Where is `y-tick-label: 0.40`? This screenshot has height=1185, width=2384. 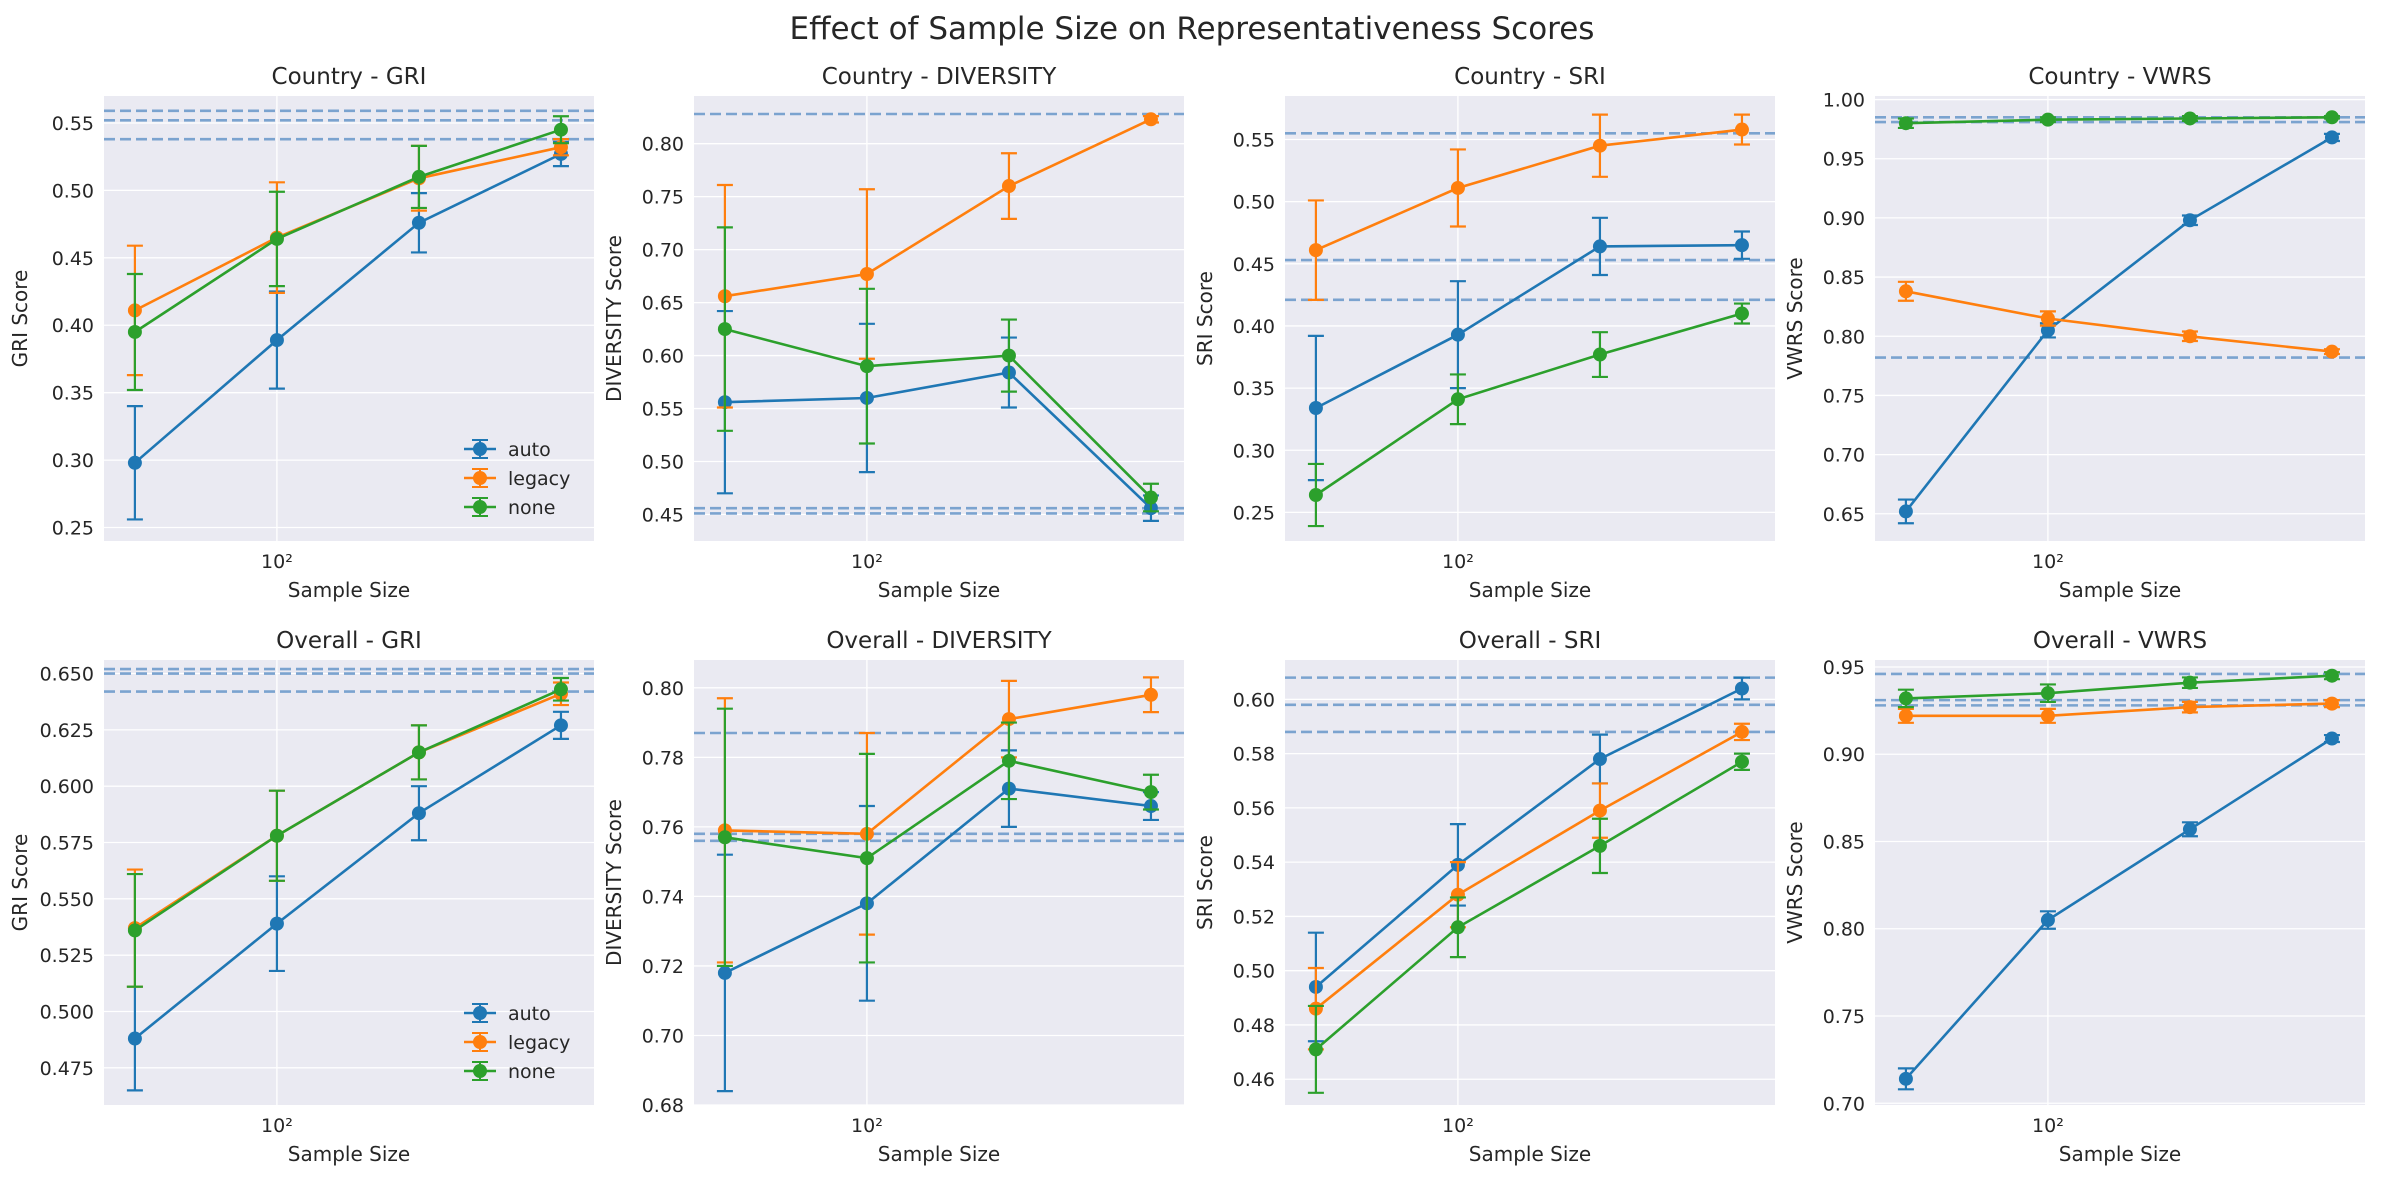
y-tick-label: 0.40 is located at coordinates (1254, 327).